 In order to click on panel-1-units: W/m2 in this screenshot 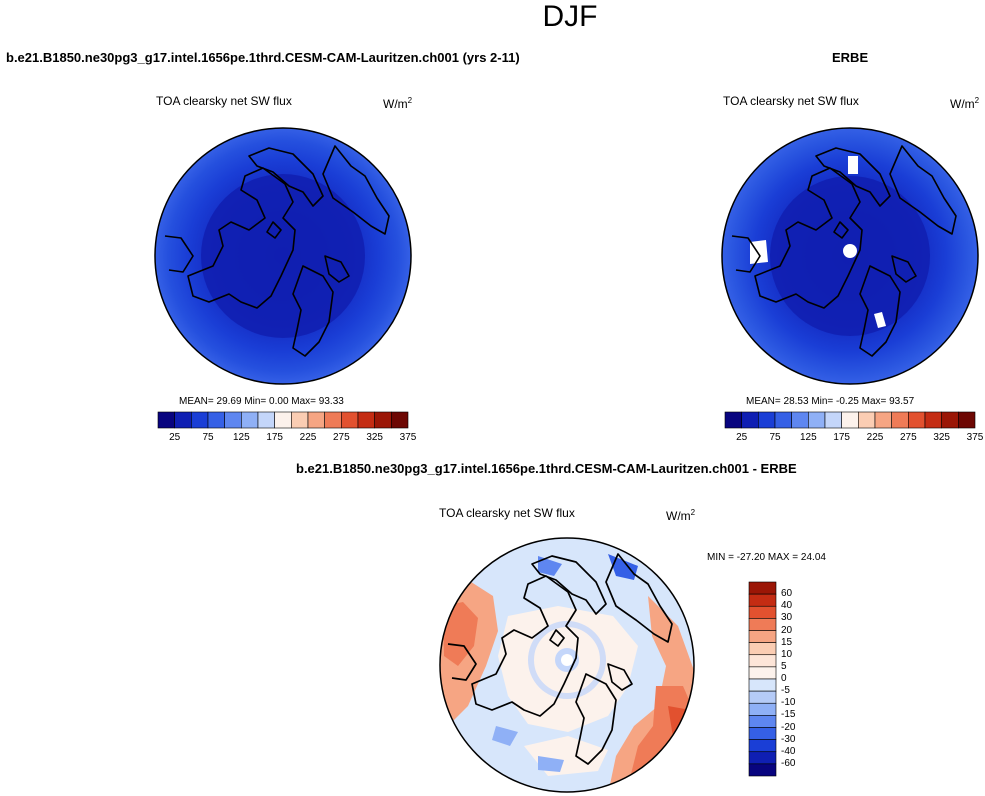, I will do `click(398, 103)`.